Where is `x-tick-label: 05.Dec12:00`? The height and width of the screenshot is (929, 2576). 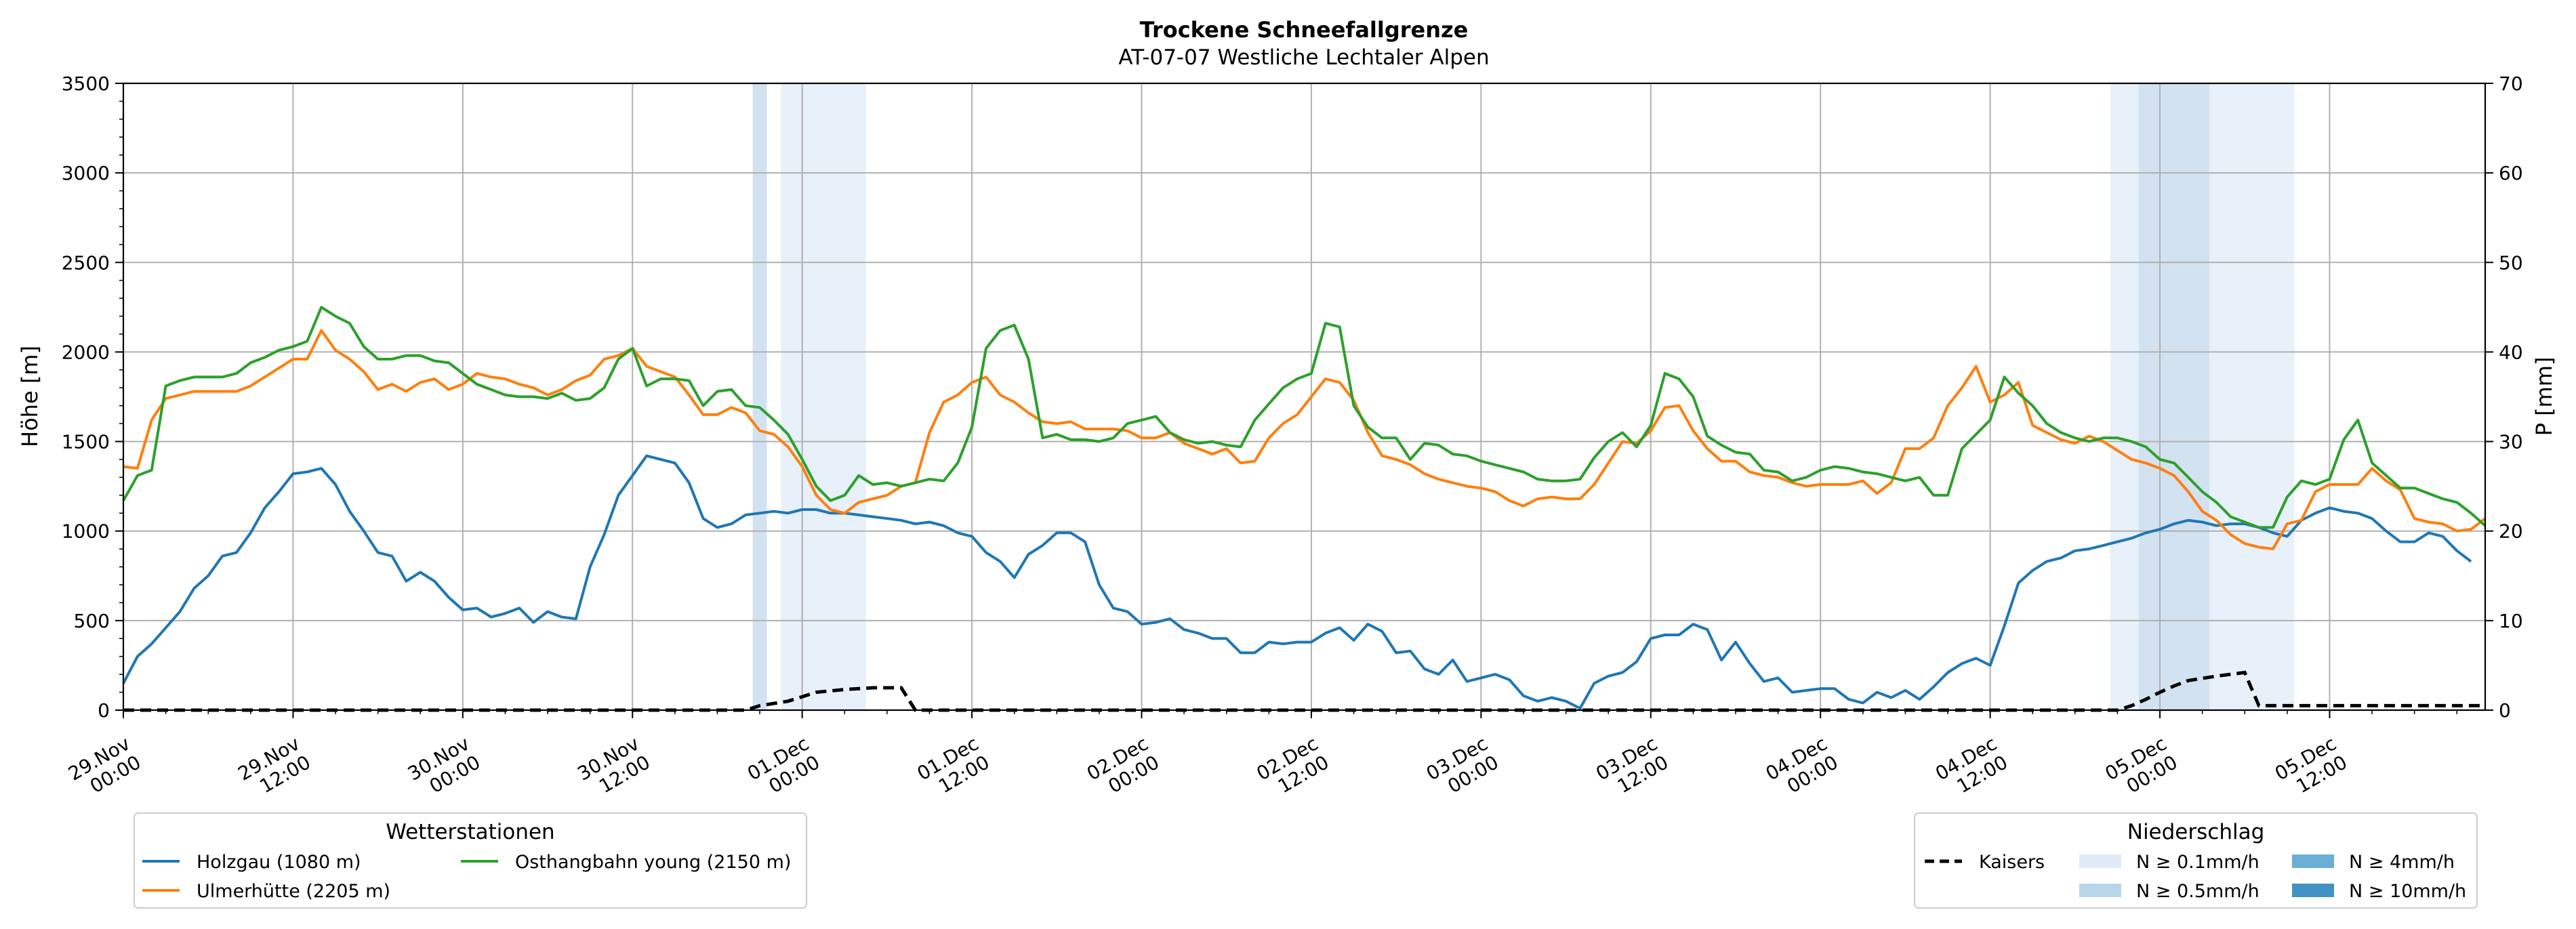
x-tick-label: 05.Dec12:00 is located at coordinates (2311, 768).